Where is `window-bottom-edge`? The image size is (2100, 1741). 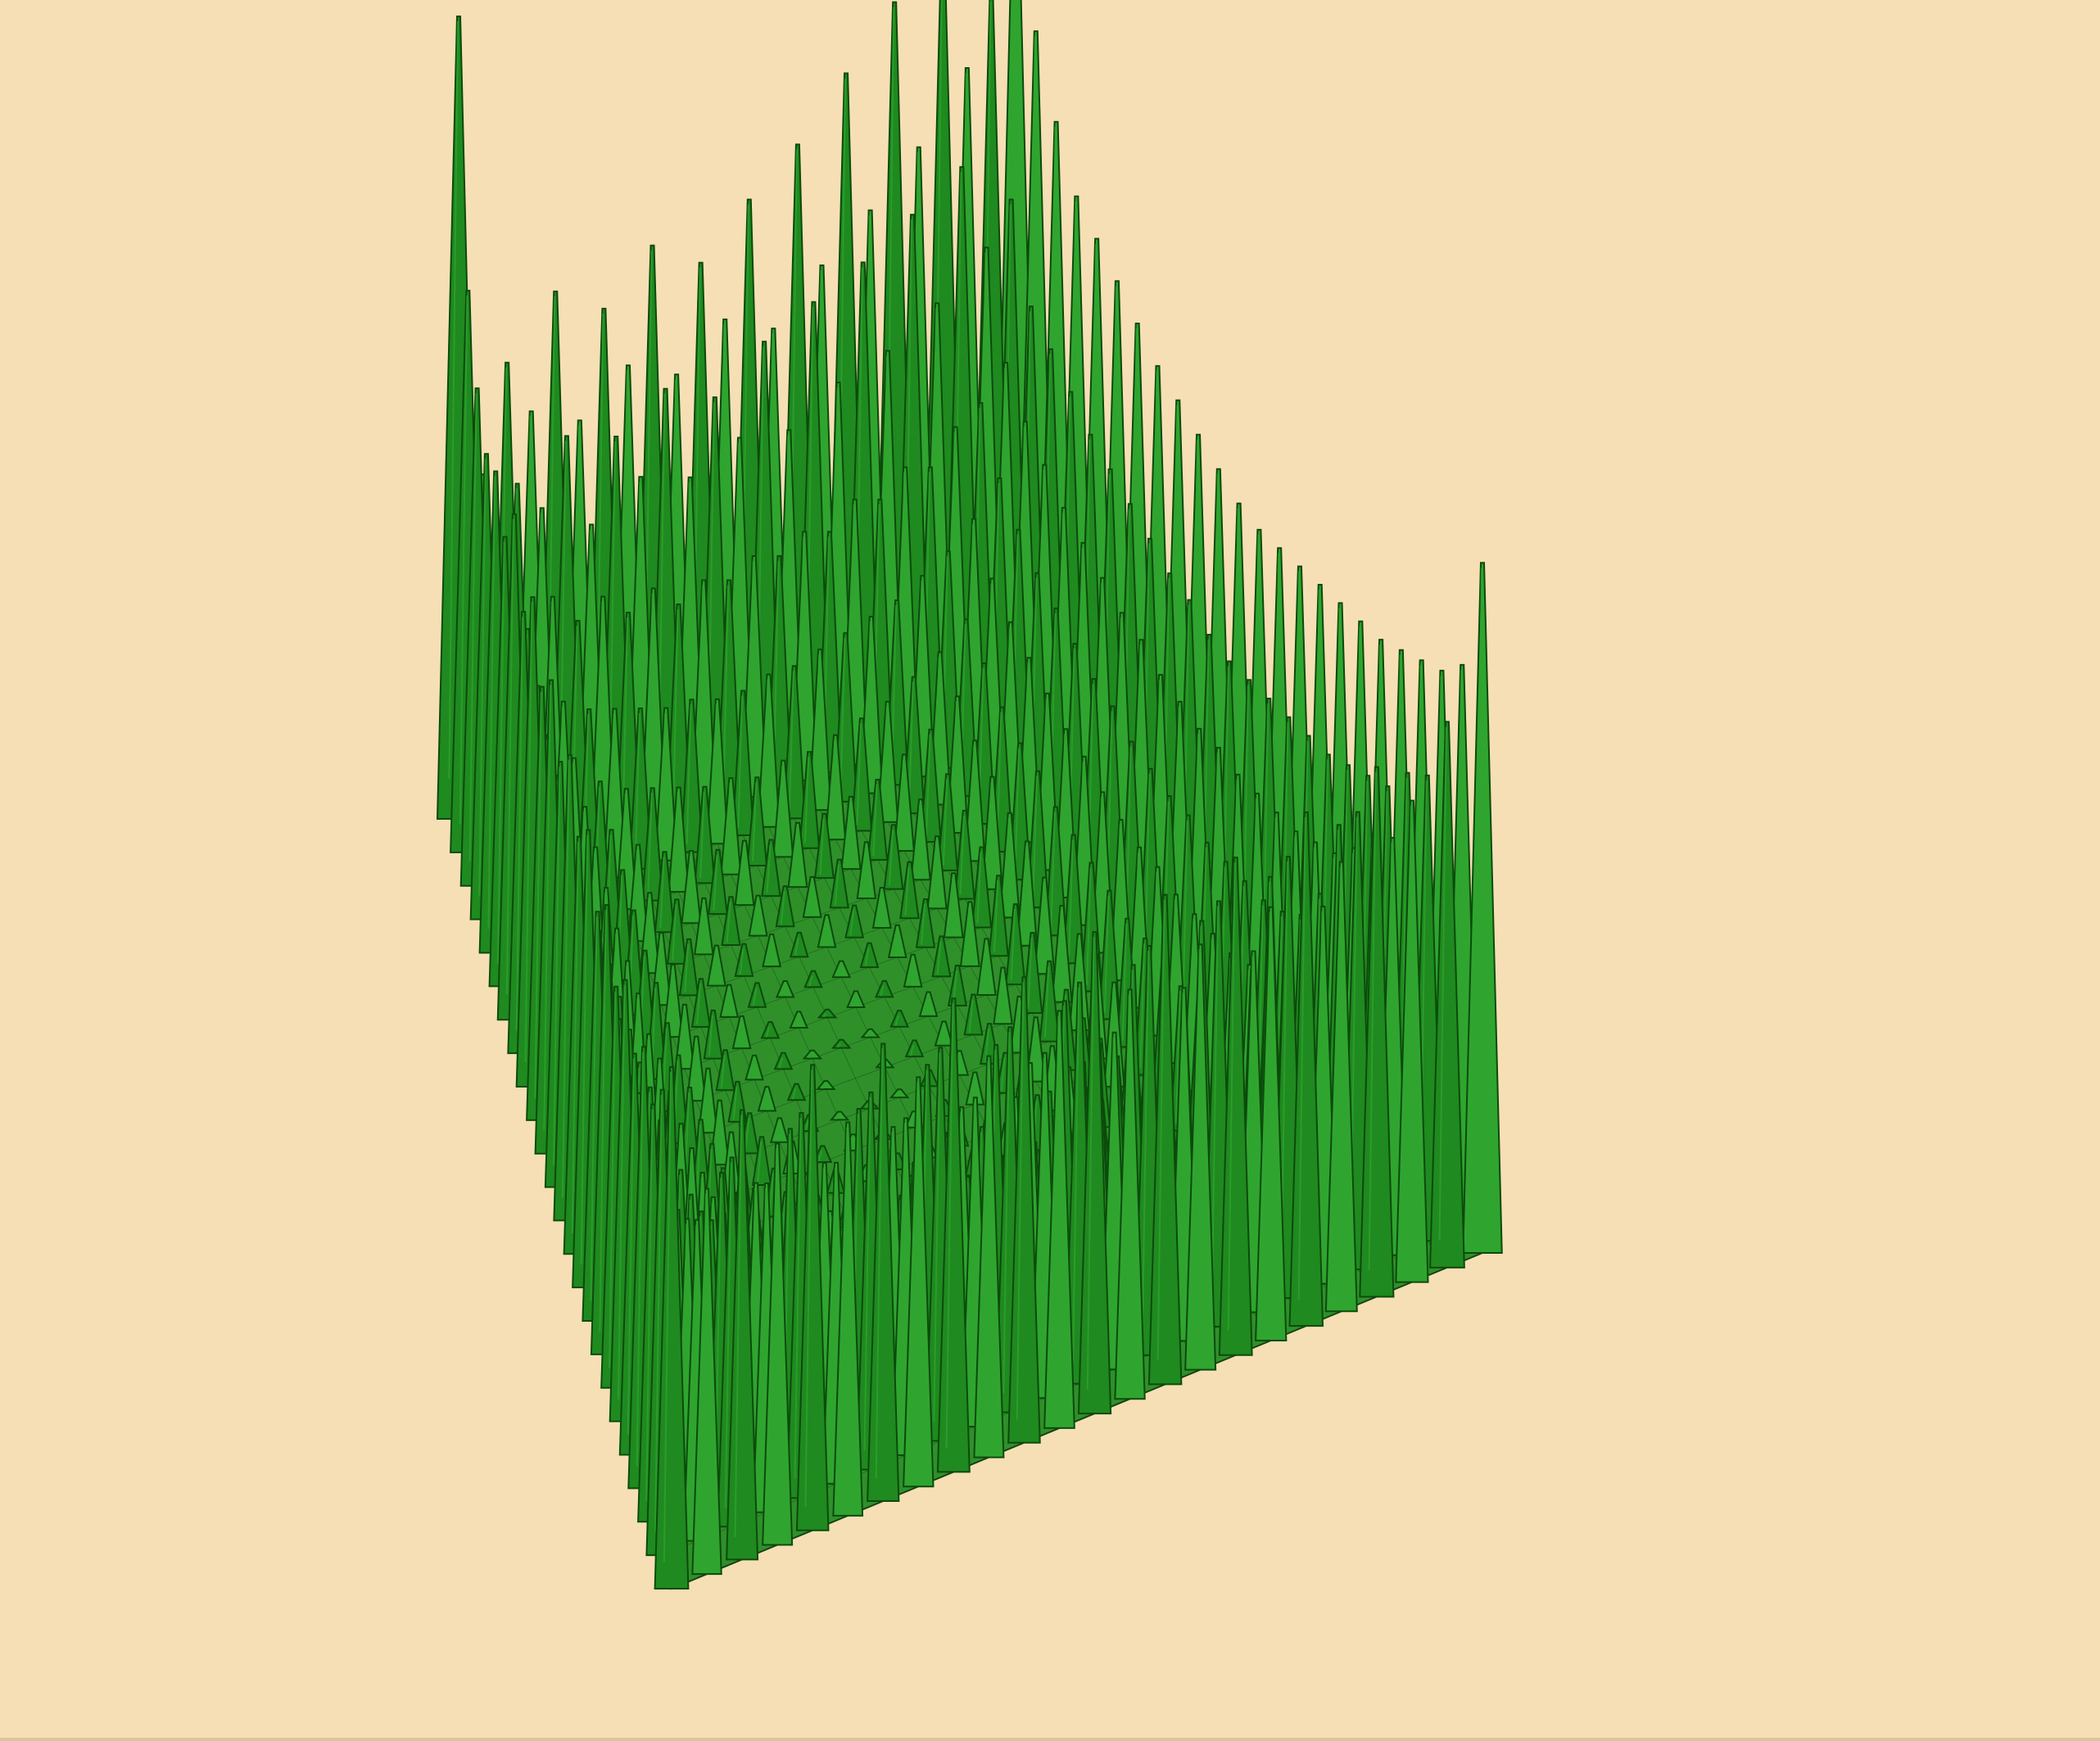 window-bottom-edge is located at coordinates (1050, 1739).